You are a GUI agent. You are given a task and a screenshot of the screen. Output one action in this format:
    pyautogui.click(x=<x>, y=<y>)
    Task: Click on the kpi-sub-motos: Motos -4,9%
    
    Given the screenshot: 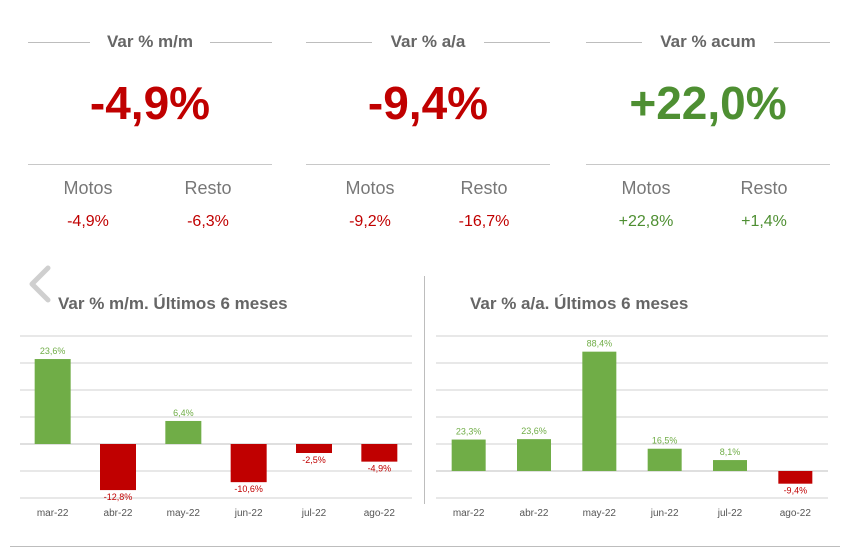 What is the action you would take?
    pyautogui.click(x=88, y=204)
    